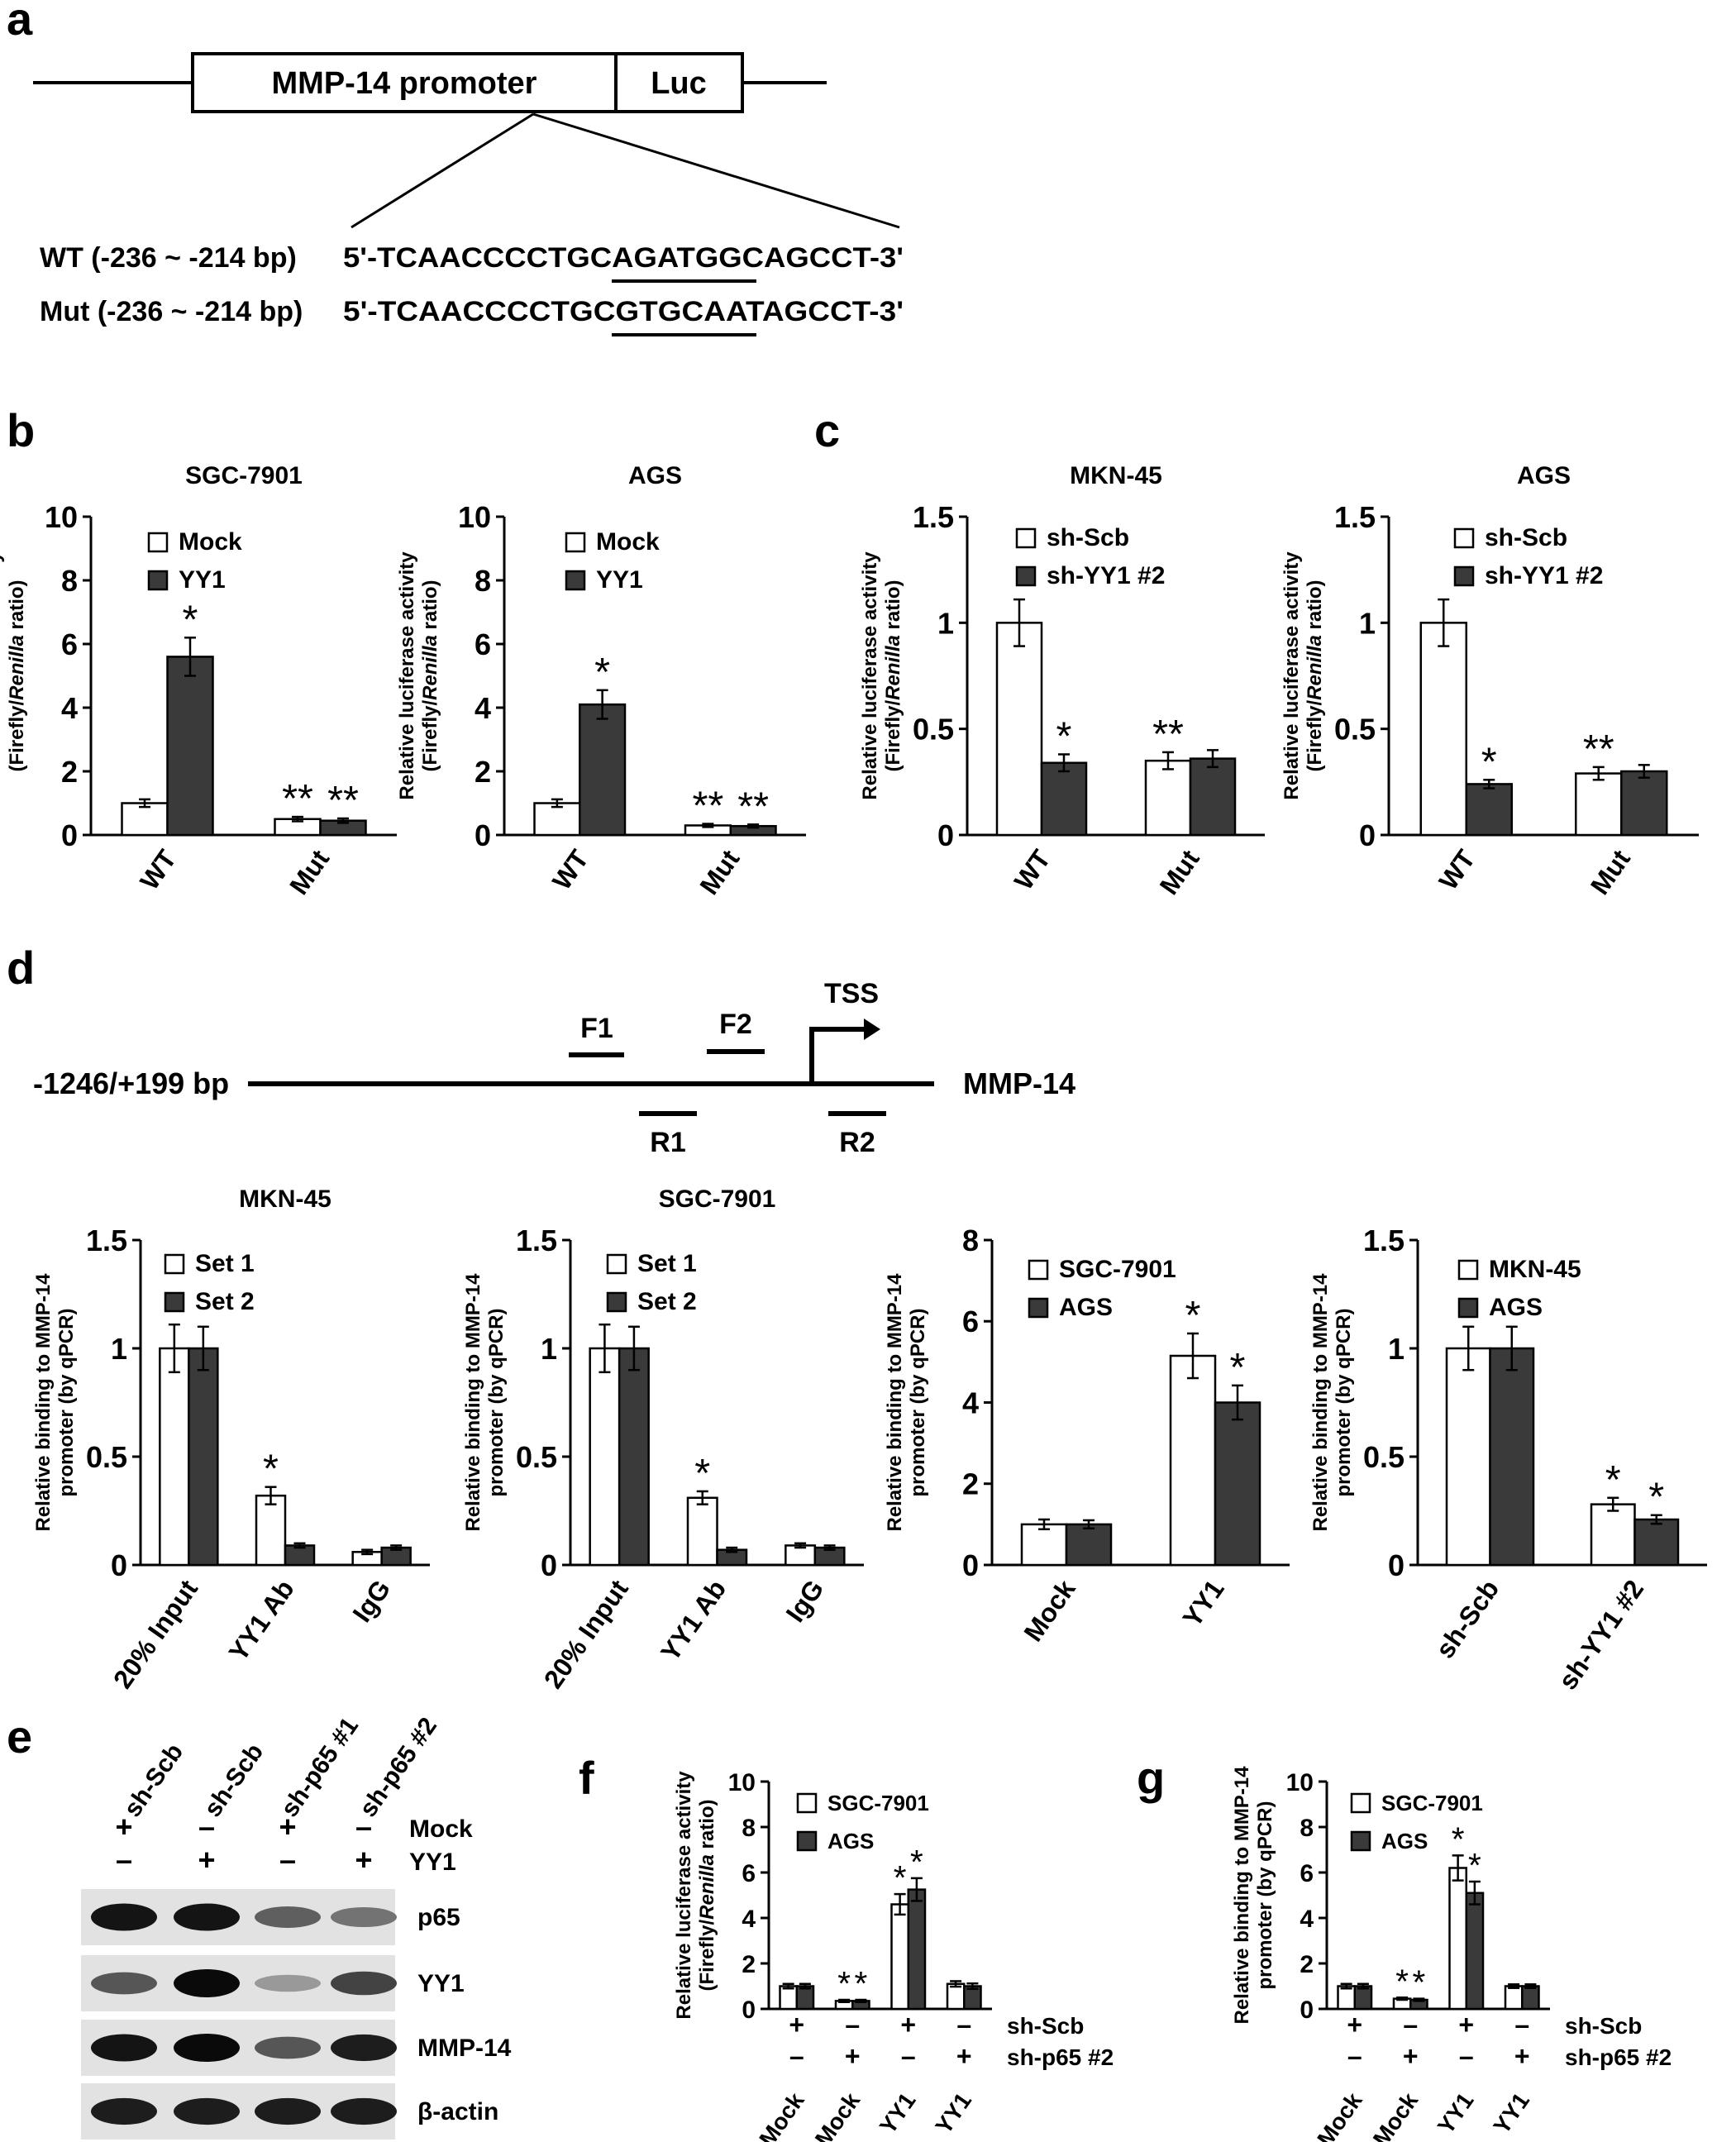  I want to click on blot-label: β-actin, so click(458, 2111).